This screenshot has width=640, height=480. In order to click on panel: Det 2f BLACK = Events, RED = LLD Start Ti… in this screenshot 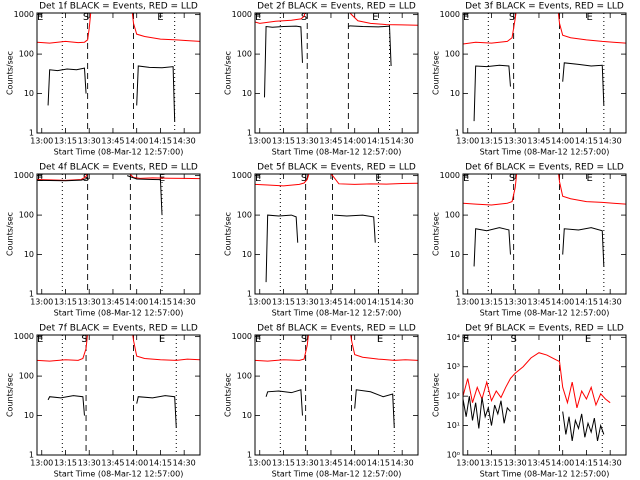, I will do `click(321, 79)`.